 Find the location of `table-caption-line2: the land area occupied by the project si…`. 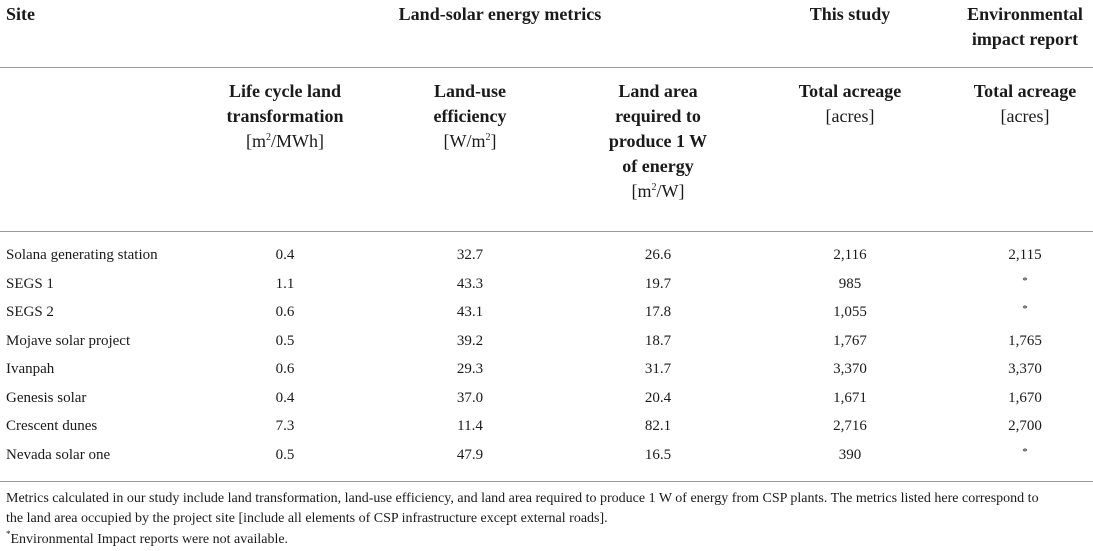

table-caption-line2: the land area occupied by the project si… is located at coordinates (307, 518).